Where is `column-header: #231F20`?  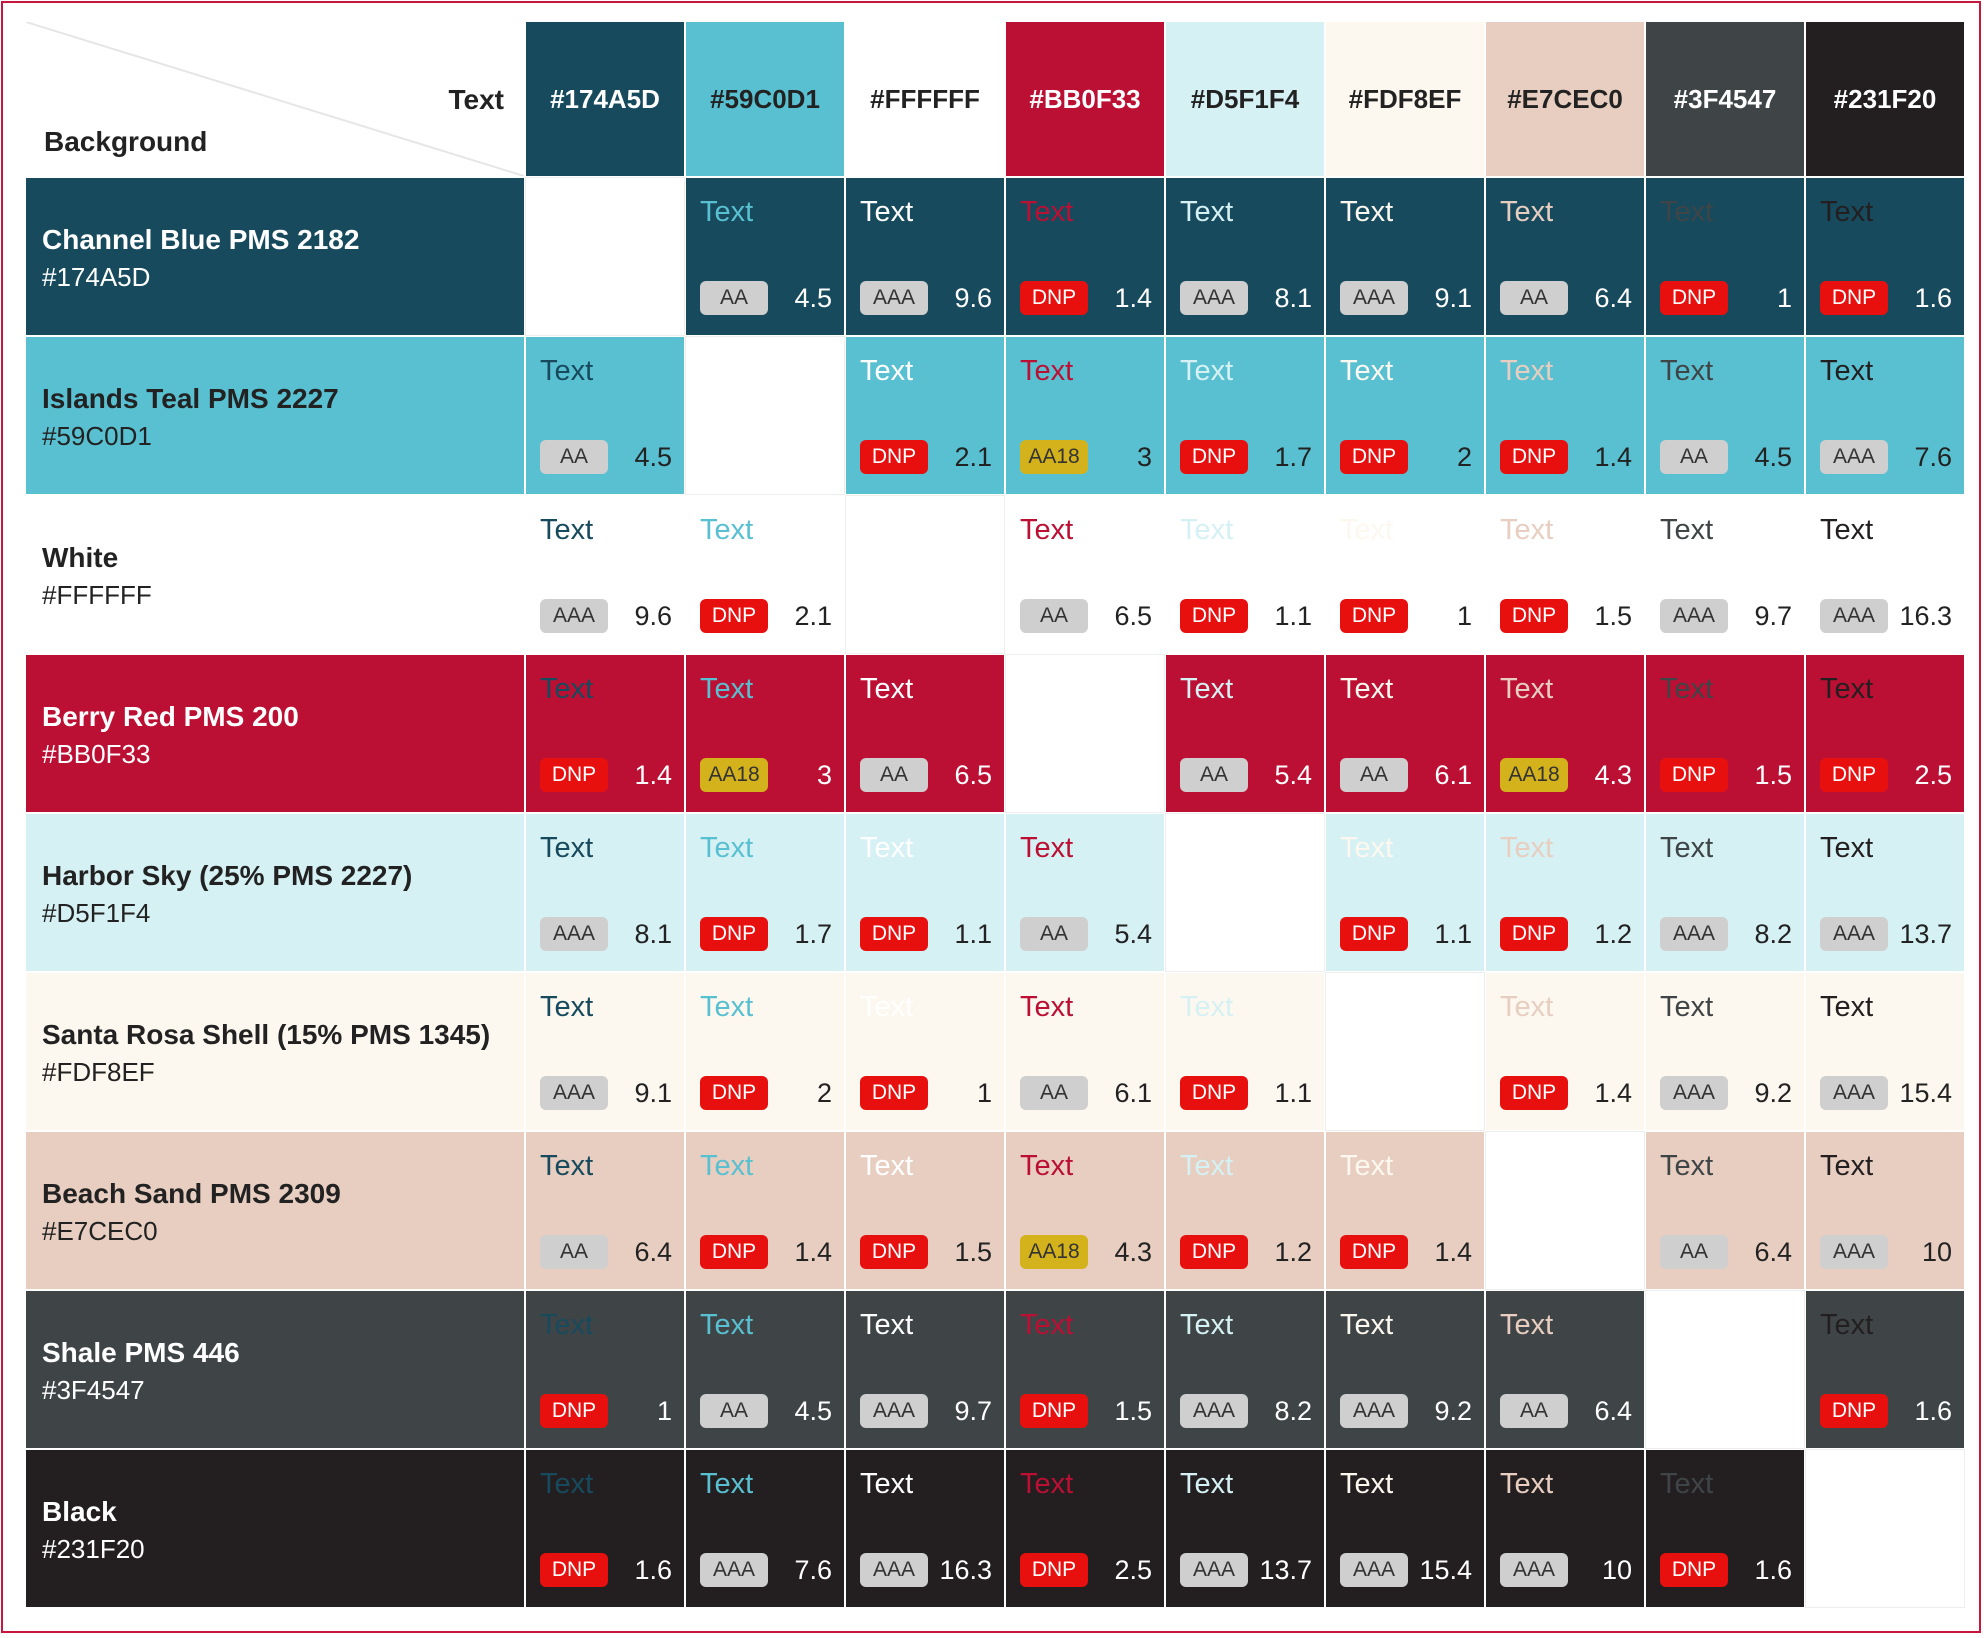 column-header: #231F20 is located at coordinates (1885, 99).